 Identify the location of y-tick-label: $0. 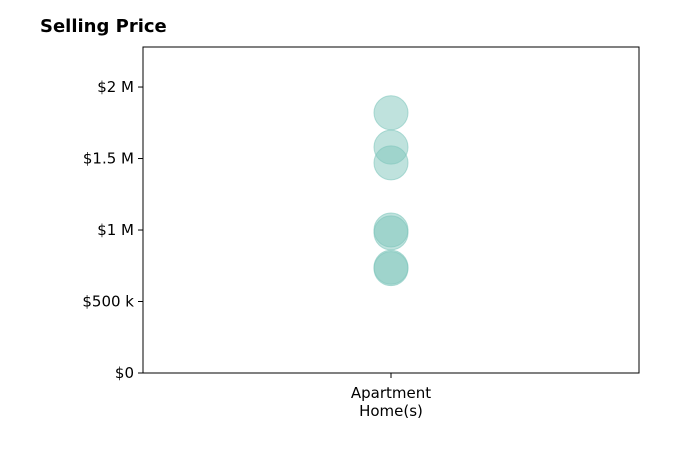
(124, 373).